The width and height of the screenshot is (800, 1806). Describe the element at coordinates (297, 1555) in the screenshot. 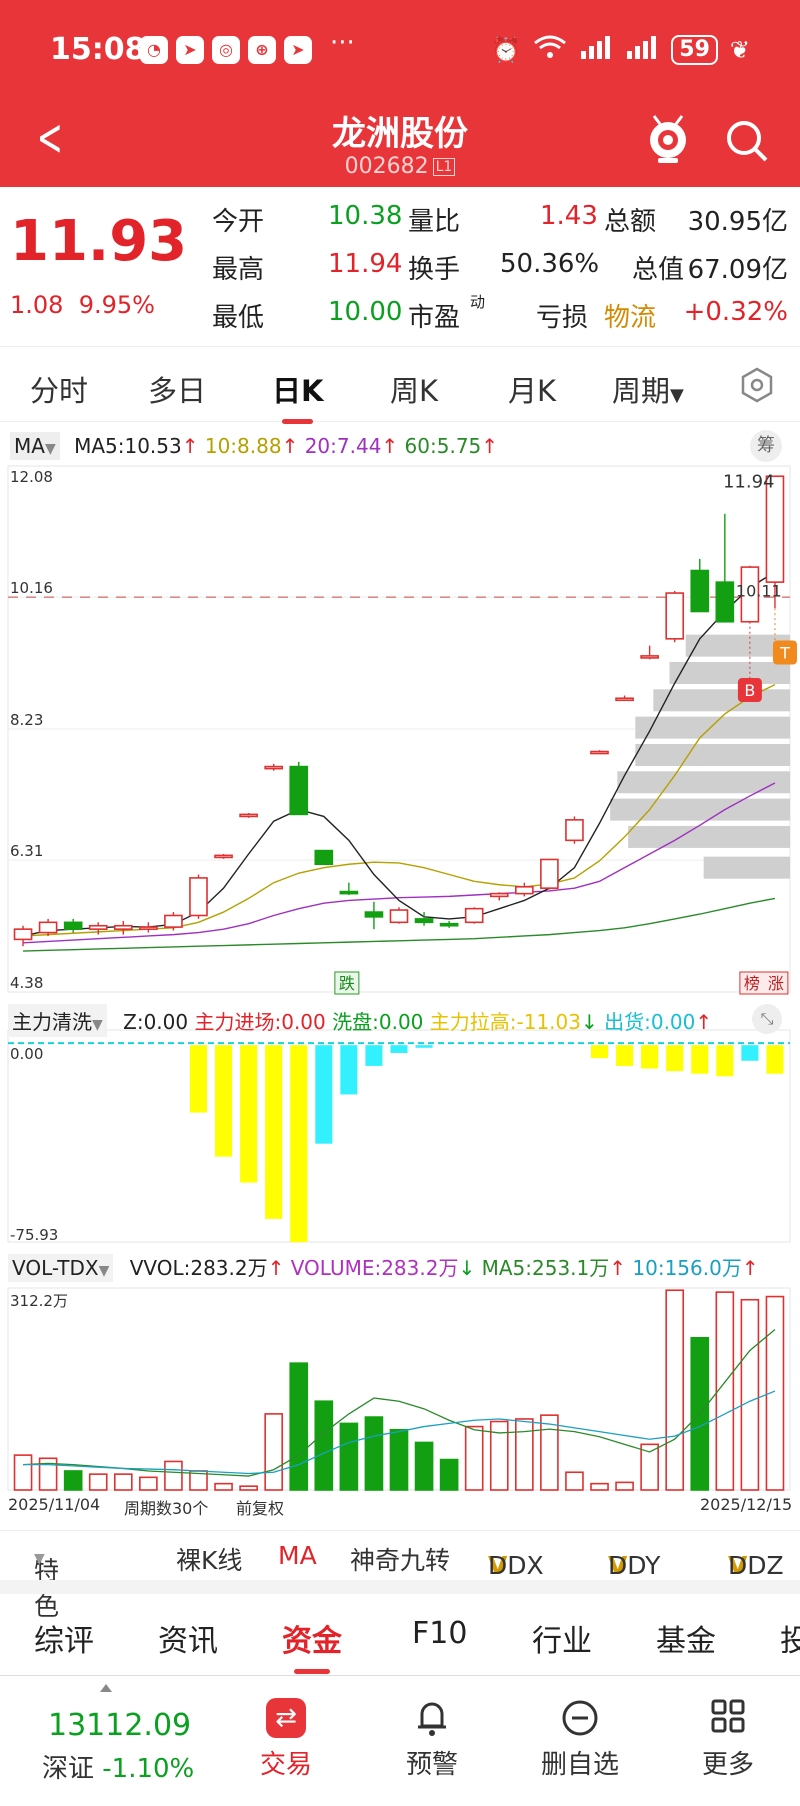

I see `ma-button: MA` at that location.